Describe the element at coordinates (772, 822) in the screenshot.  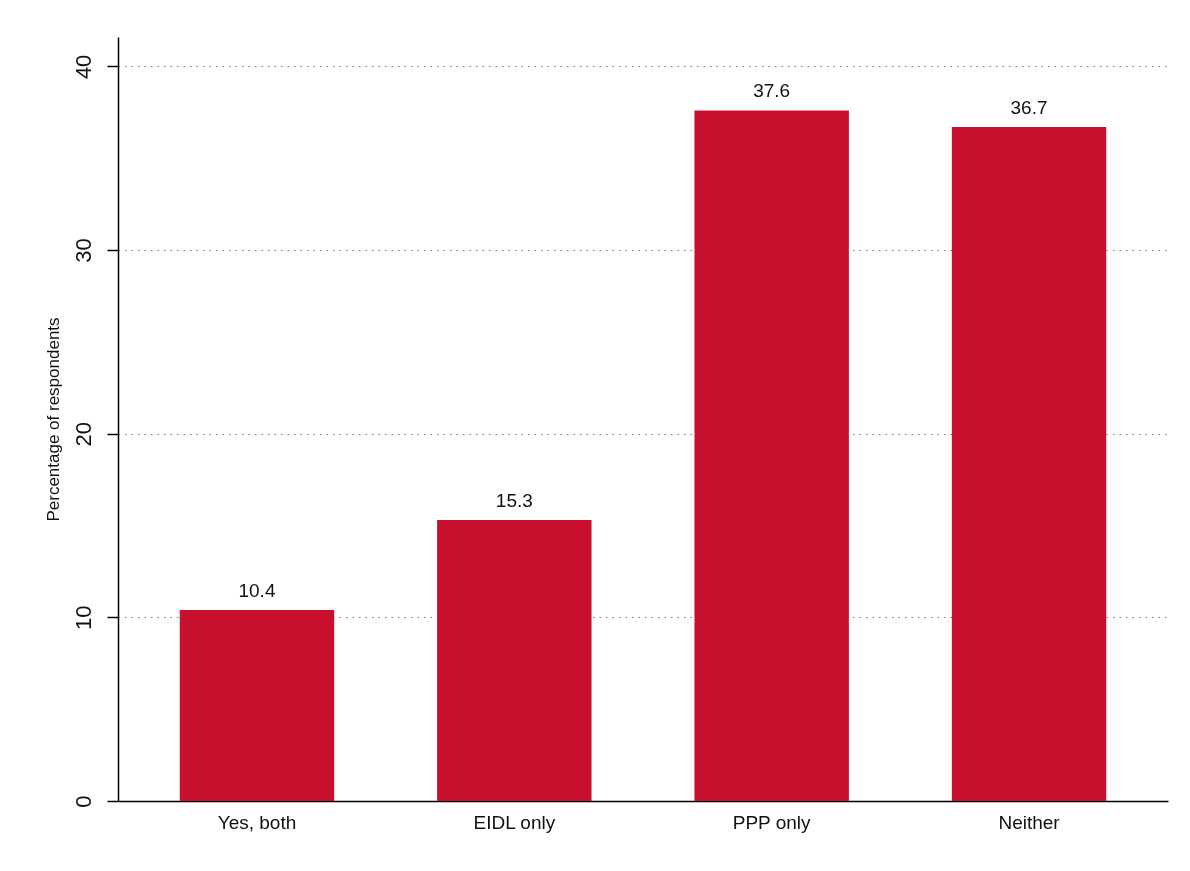
I see `x-tick-label: PPP only` at that location.